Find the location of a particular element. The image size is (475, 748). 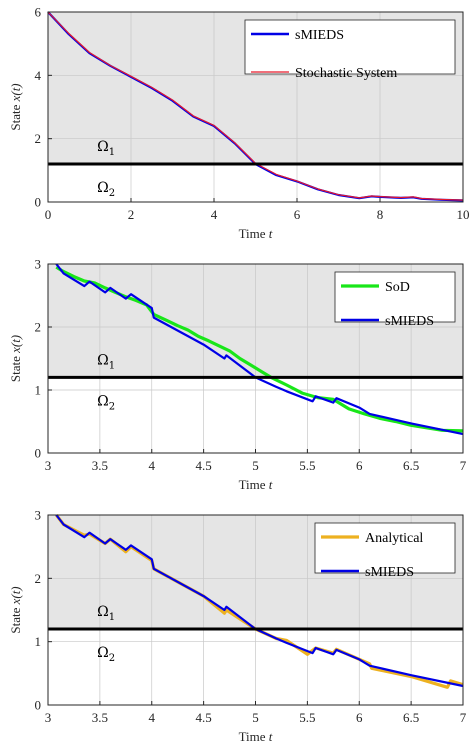

x-tick-label: 8 is located at coordinates (380, 214).